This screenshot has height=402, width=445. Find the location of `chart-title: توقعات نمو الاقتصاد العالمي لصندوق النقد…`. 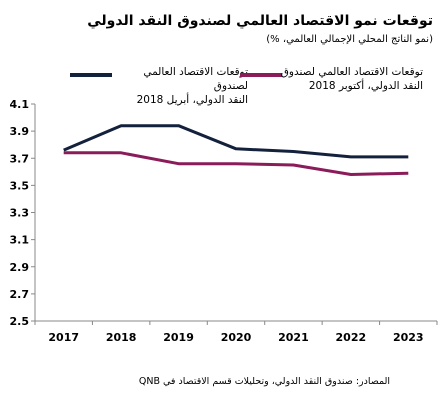

chart-title: توقعات نمو الاقتصاد العالمي لصندوق النقد… is located at coordinates (260, 21).